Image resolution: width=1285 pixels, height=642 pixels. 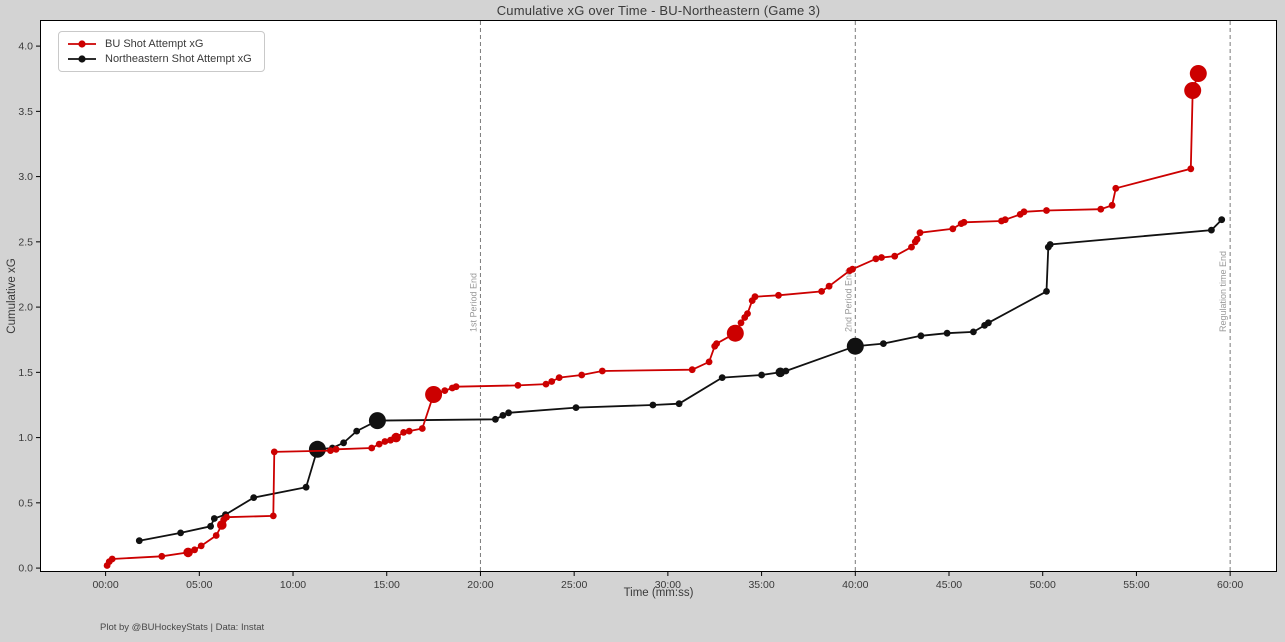 I want to click on legend-label: Northeastern Shot Attempt xG, so click(x=178, y=59).